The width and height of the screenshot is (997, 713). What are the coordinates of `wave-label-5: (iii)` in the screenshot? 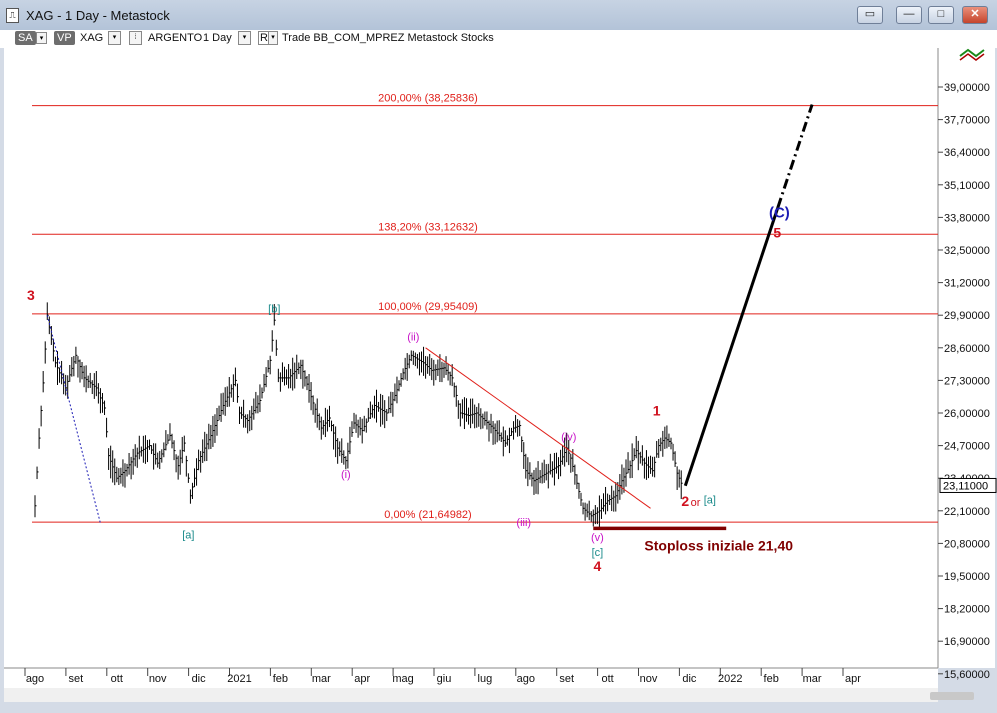 It's located at (523, 523).